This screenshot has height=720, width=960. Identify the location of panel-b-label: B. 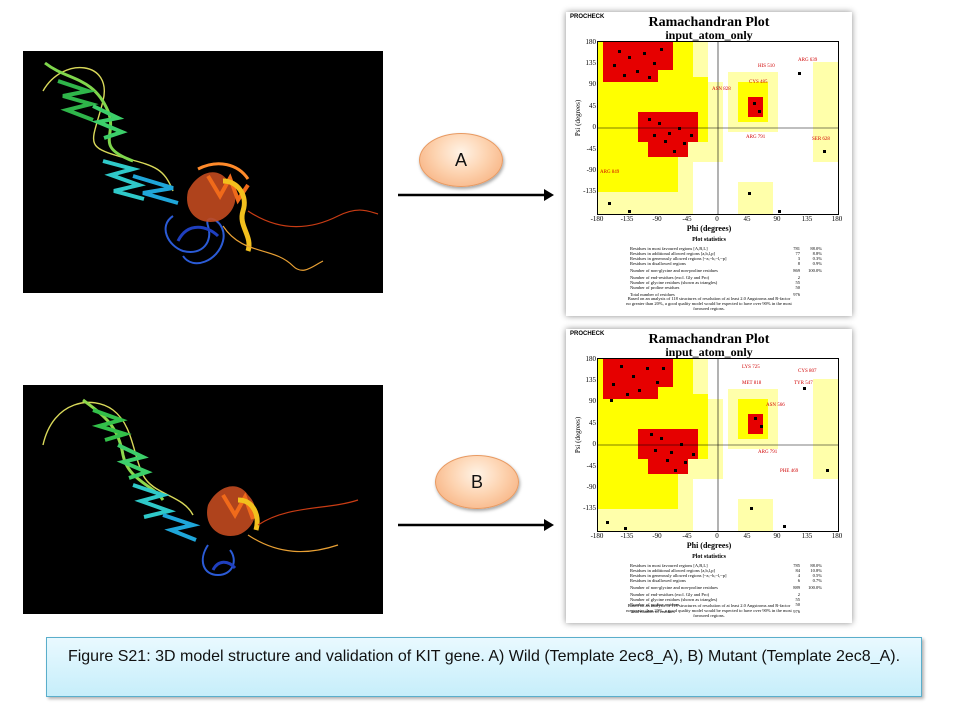
(477, 482).